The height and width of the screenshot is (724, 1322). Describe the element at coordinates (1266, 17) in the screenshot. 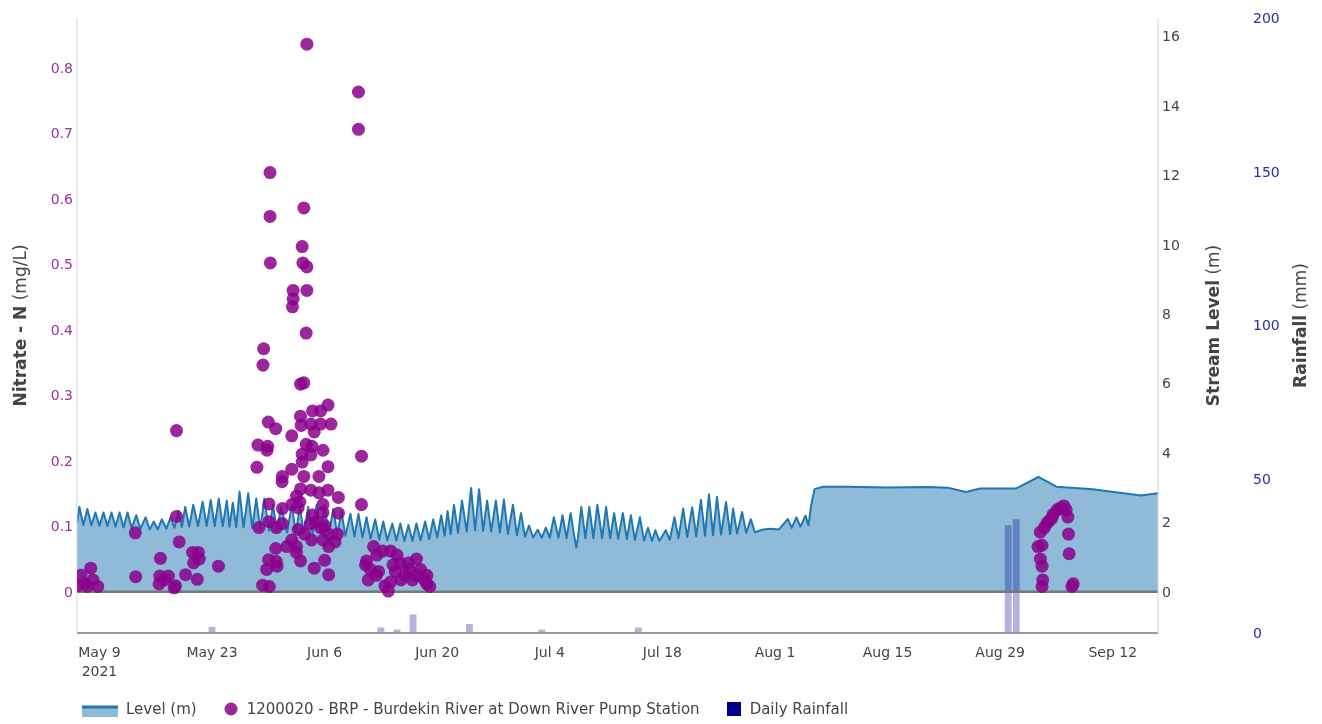

I see `y3-tick-label: 200` at that location.